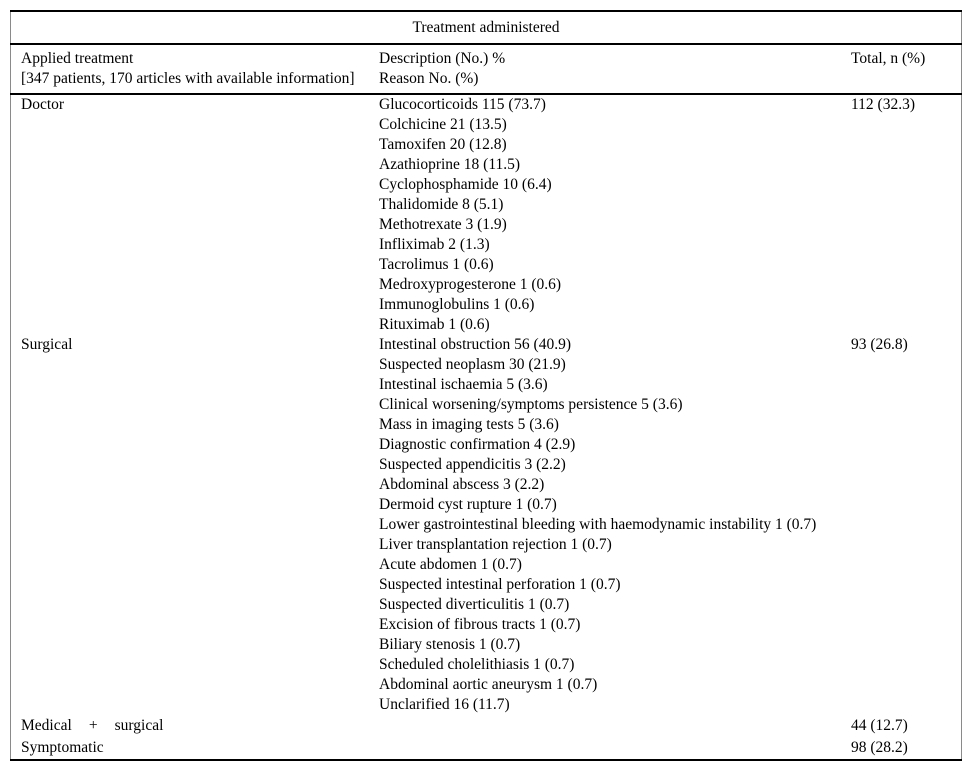 Image resolution: width=972 pixels, height=781 pixels. Describe the element at coordinates (443, 144) in the screenshot. I see `detail-line: Tamoxifen 20 (12.8)` at that location.